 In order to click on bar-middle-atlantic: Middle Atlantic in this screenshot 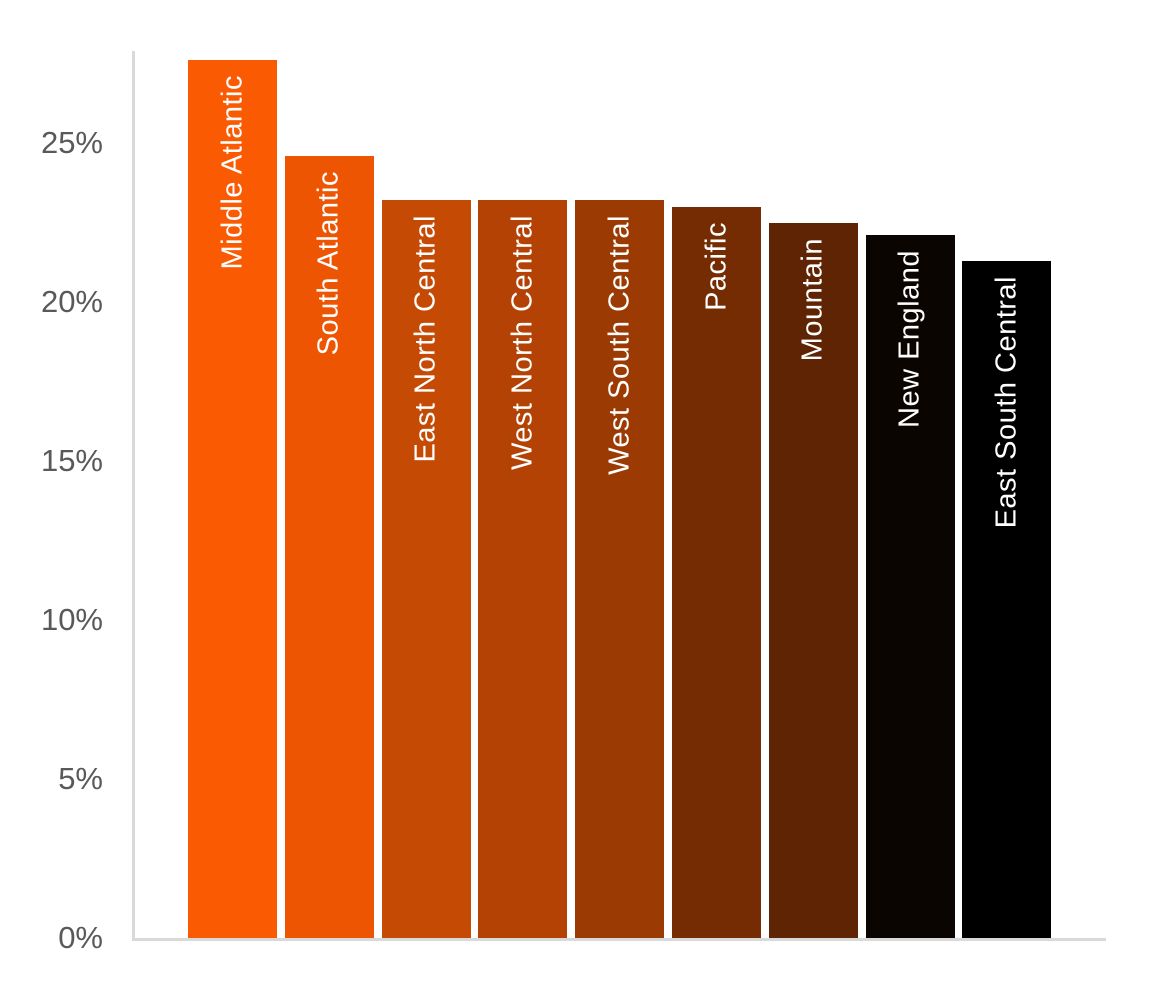, I will do `click(232, 499)`.